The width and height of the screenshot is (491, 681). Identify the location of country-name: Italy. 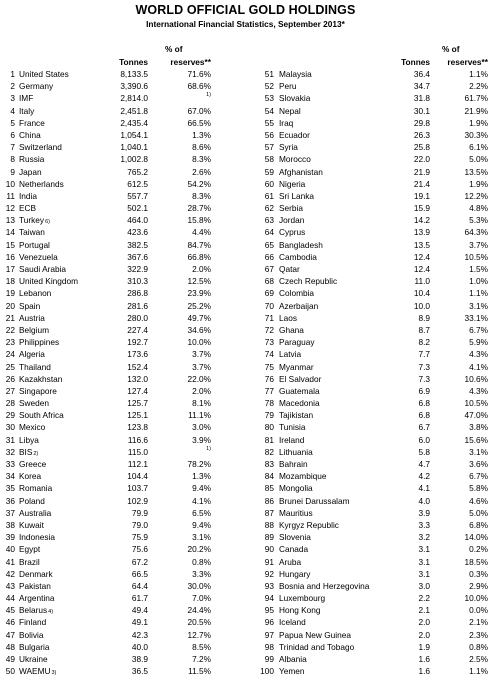
(27, 110).